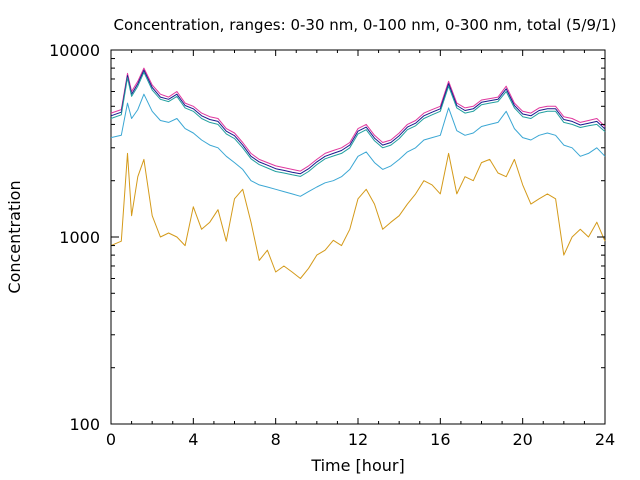 This screenshot has height=480, width=640. What do you see at coordinates (74, 50) in the screenshot?
I see `y-tick-label: 10000` at bounding box center [74, 50].